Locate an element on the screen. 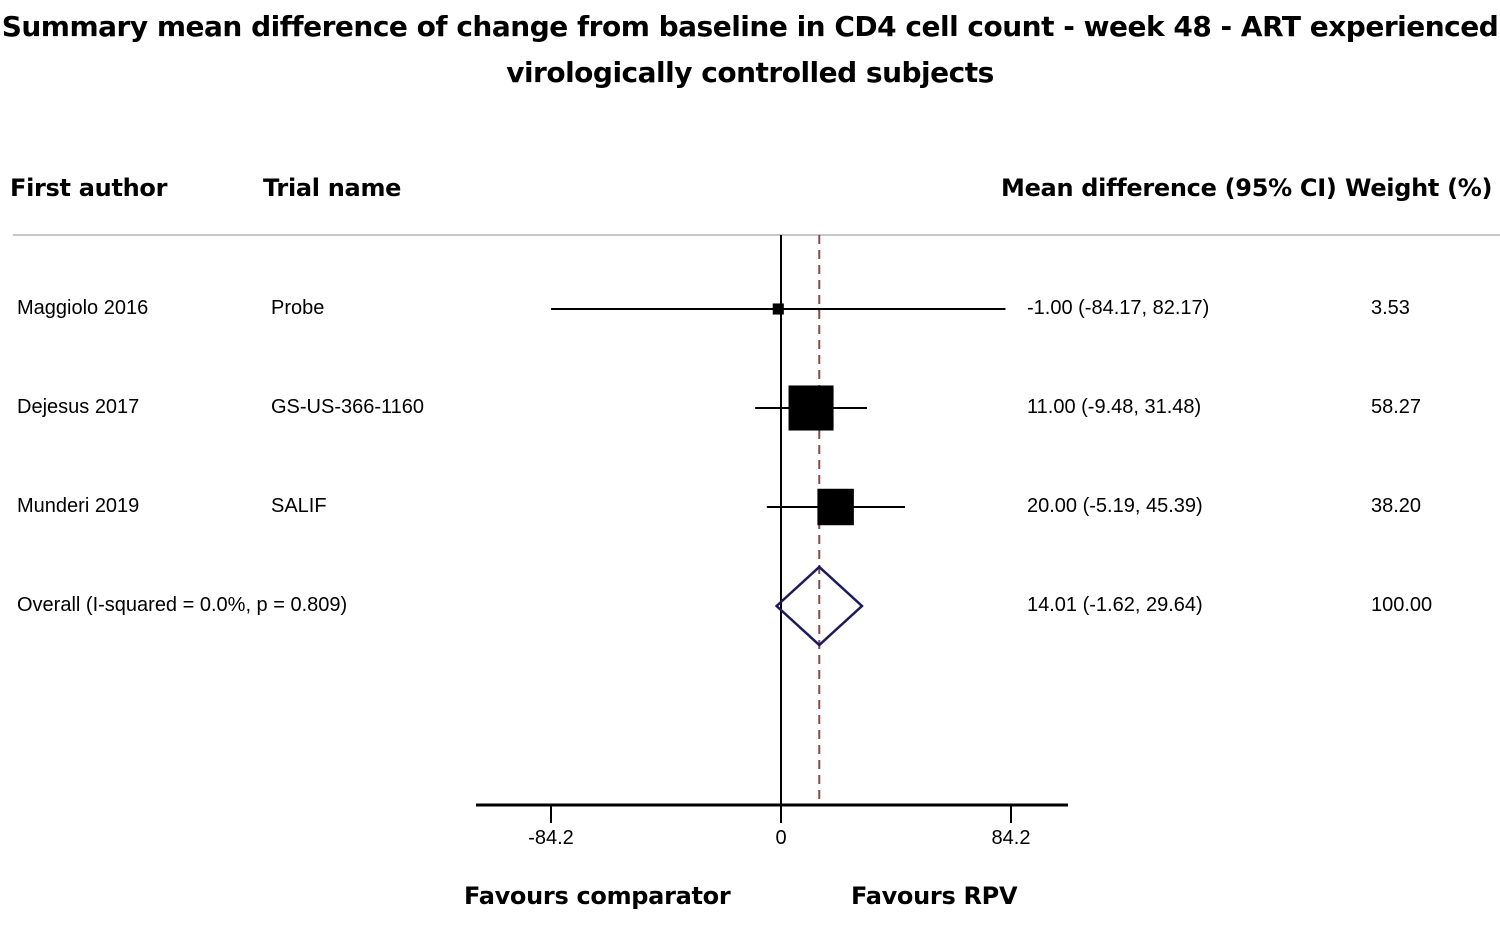  overall-weight: 100.00 is located at coordinates (1402, 605).